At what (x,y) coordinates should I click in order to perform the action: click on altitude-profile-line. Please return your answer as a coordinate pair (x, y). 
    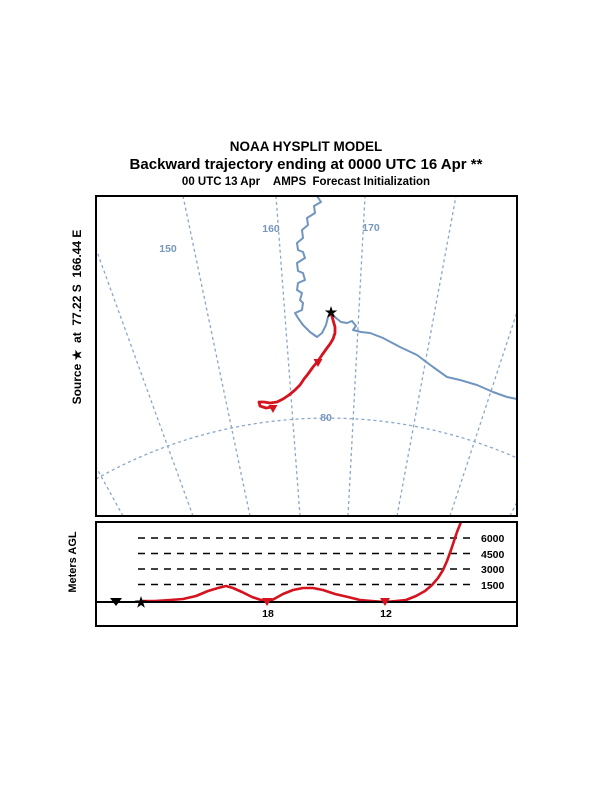
    Looking at the image, I should click on (301, 563).